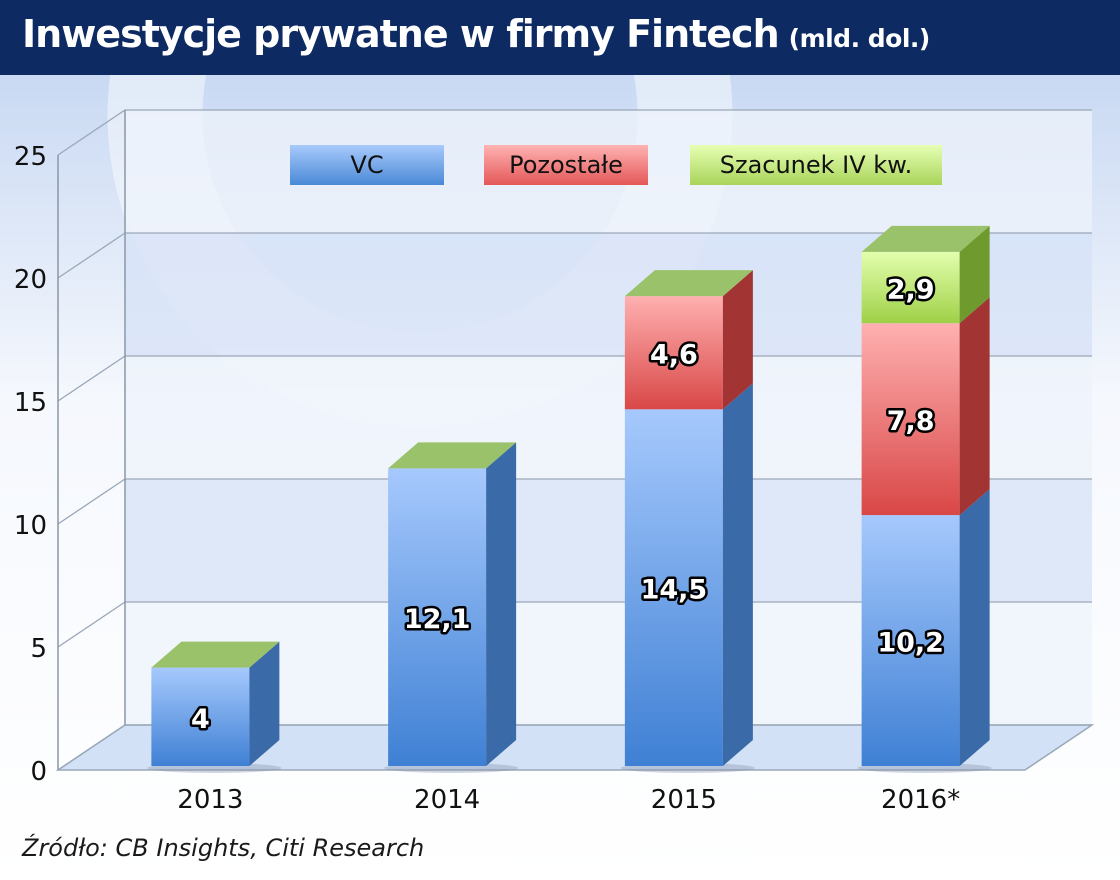  I want to click on source-note: Źródło: CB Insights, Citi Research, so click(223, 848).